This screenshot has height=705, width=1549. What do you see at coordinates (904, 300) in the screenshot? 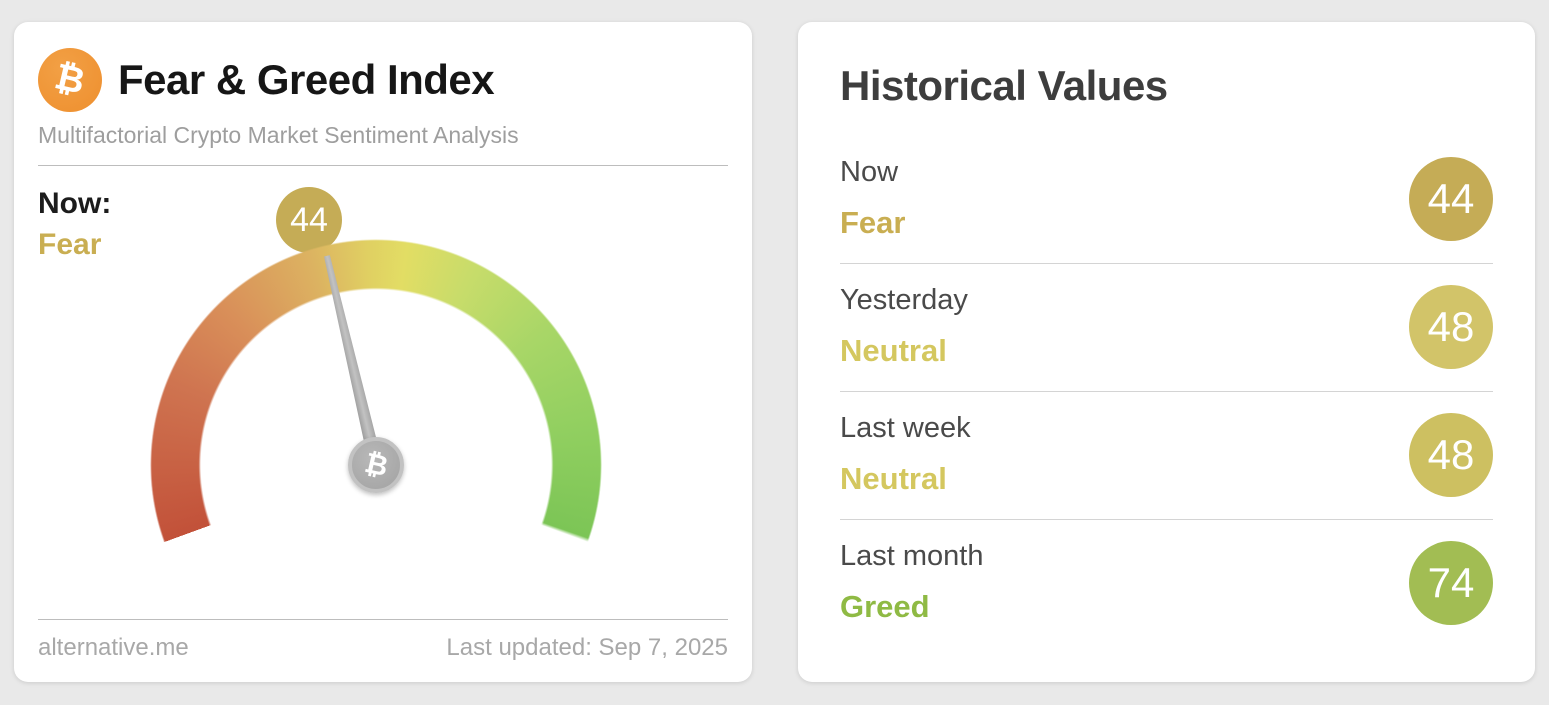
I see `row-period-label: Yesterday` at bounding box center [904, 300].